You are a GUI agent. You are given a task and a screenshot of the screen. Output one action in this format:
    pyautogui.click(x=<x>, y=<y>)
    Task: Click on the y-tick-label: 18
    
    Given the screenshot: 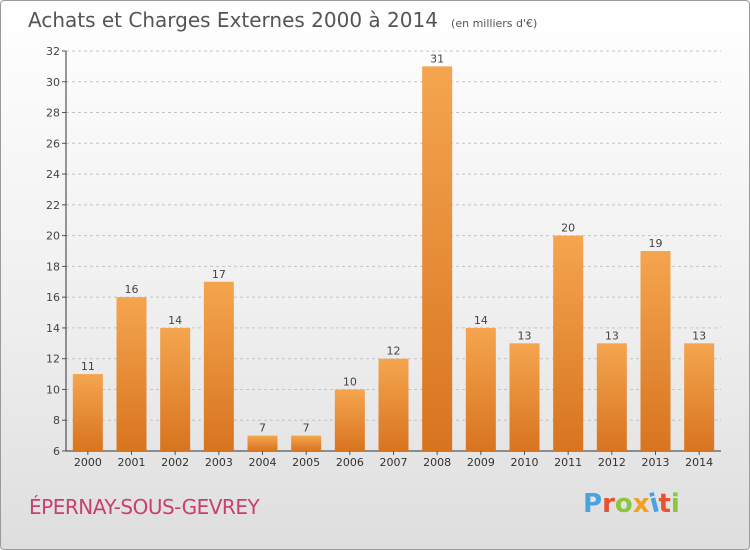 What is the action you would take?
    pyautogui.click(x=53, y=266)
    